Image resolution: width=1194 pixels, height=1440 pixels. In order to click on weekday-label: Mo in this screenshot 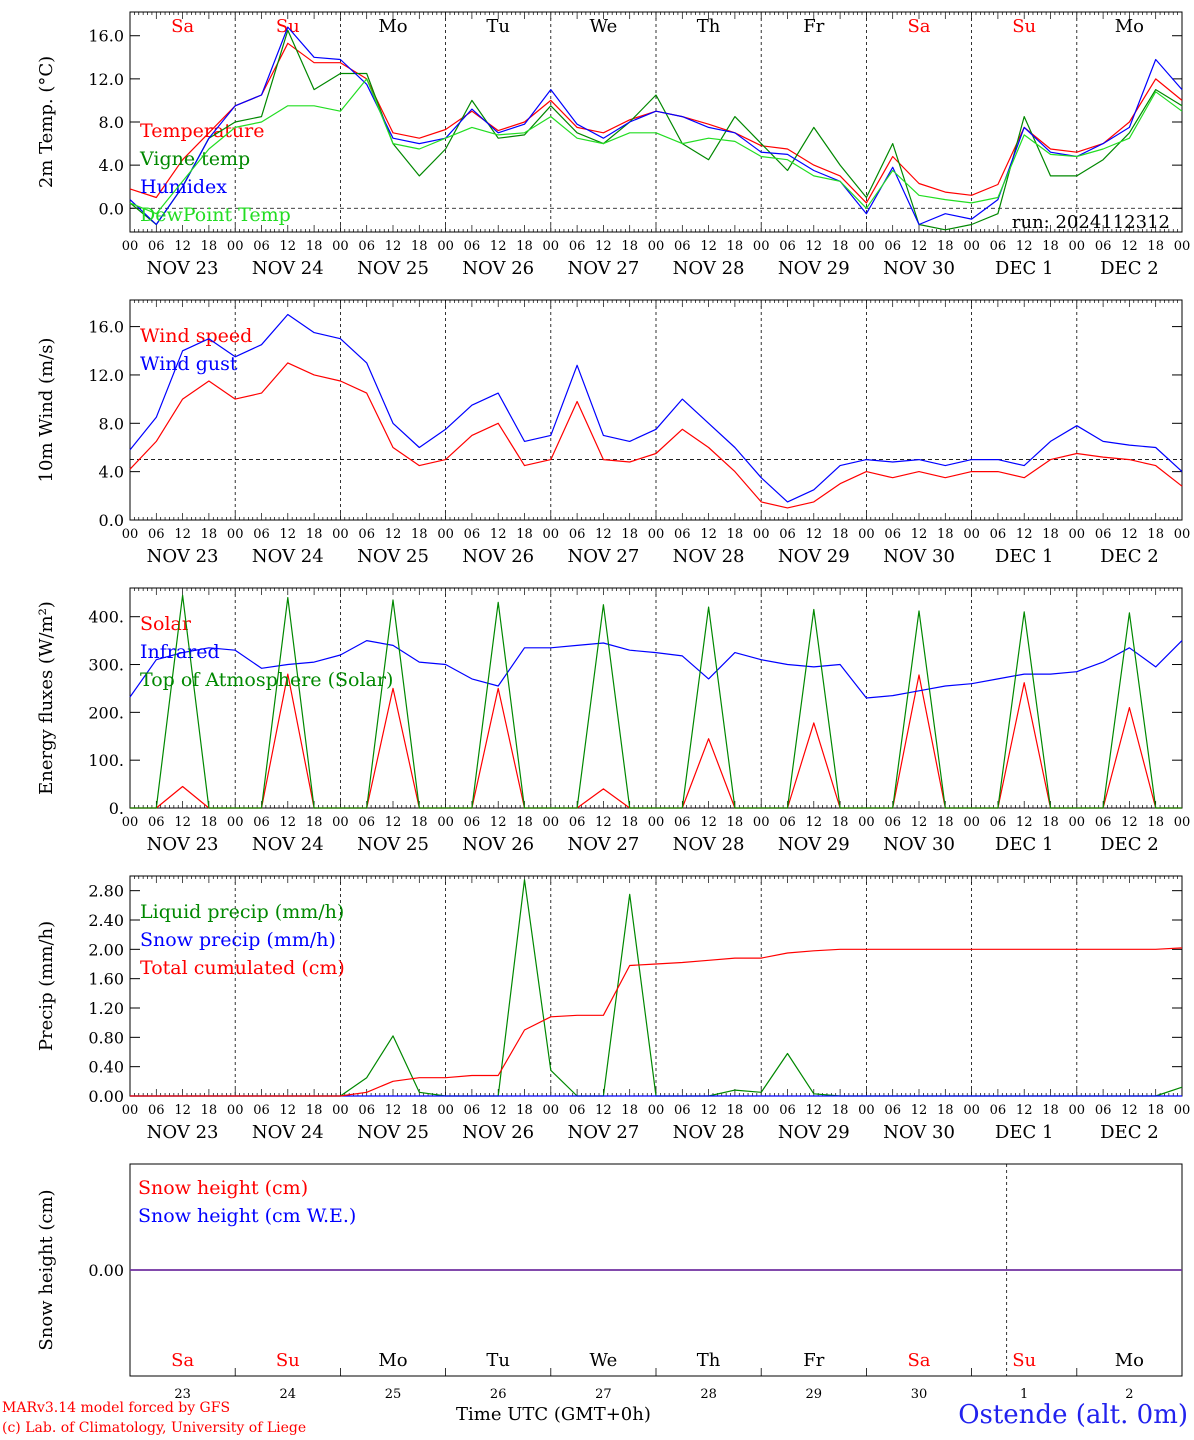, I will do `click(1129, 1360)`.